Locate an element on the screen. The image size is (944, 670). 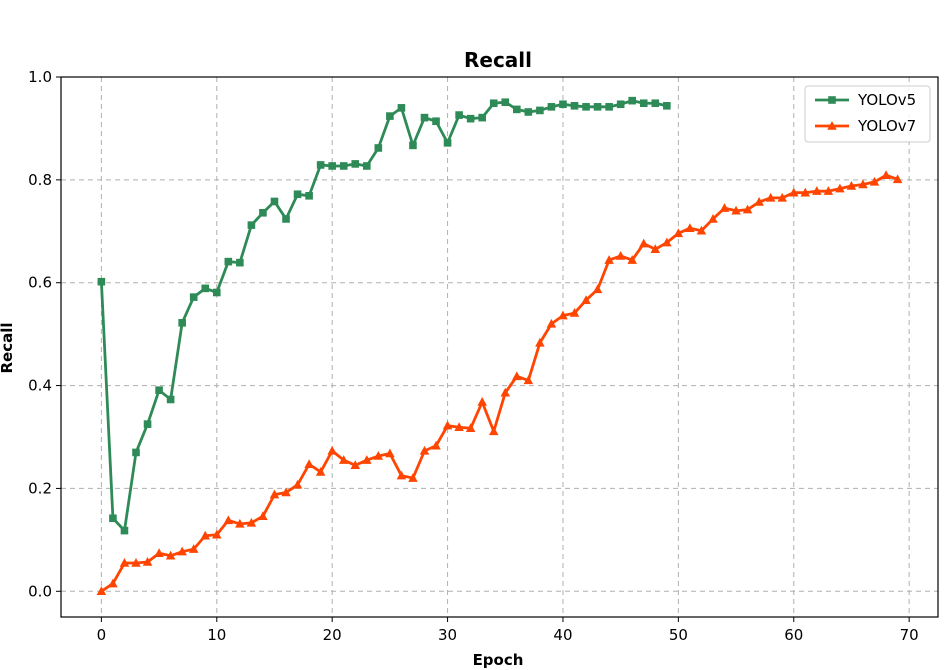
y-tick-label: 0.8 is located at coordinates (40, 180).